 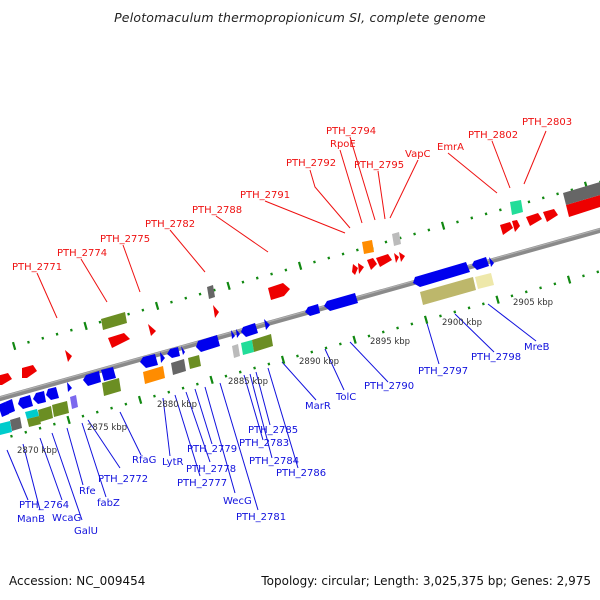 I want to click on gene-label-fwd: PTH_2795, so click(x=379, y=165).